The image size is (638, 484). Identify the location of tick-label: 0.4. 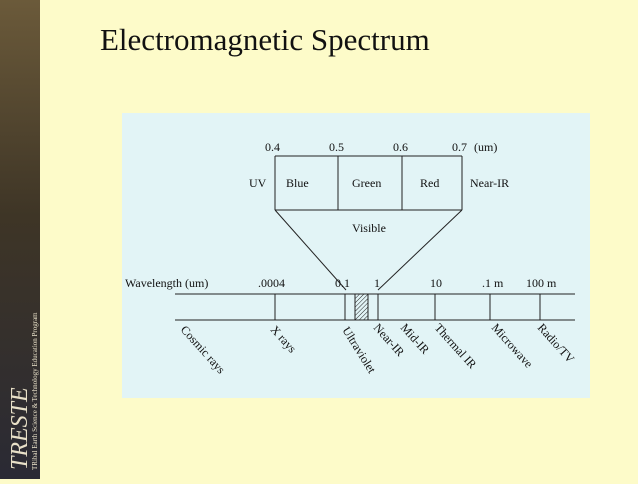
(272, 147).